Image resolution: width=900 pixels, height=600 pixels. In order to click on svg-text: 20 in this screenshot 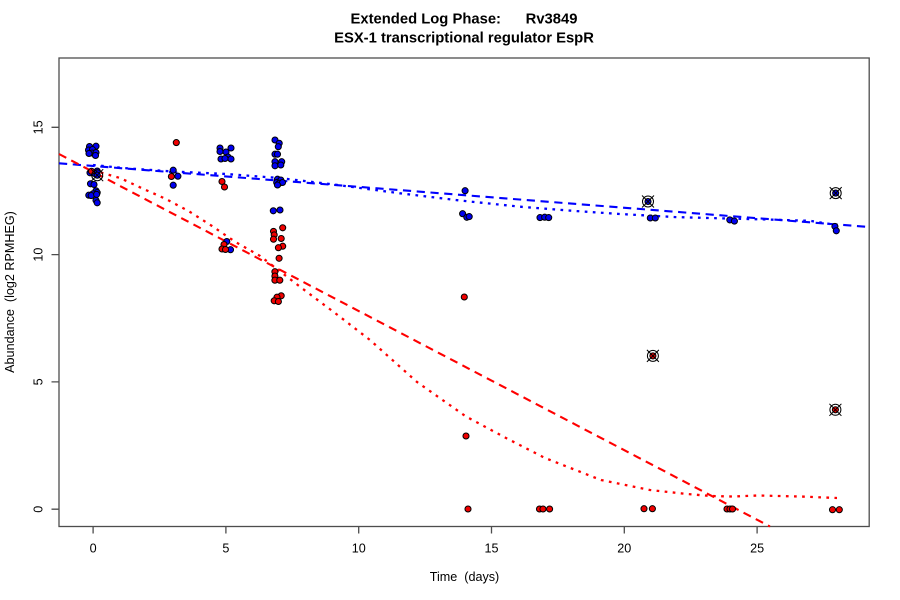, I will do `click(624, 549)`.